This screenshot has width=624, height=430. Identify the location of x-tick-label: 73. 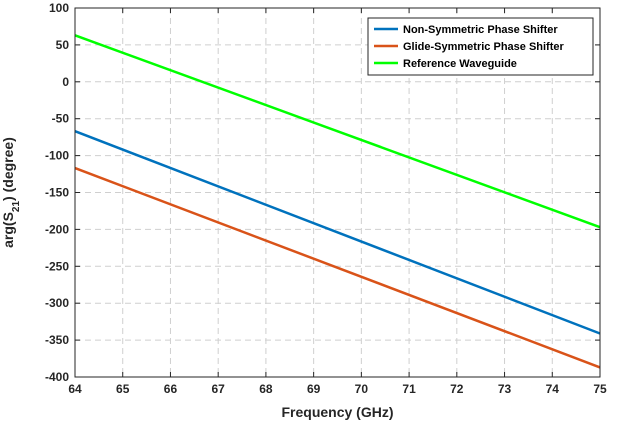
(505, 389).